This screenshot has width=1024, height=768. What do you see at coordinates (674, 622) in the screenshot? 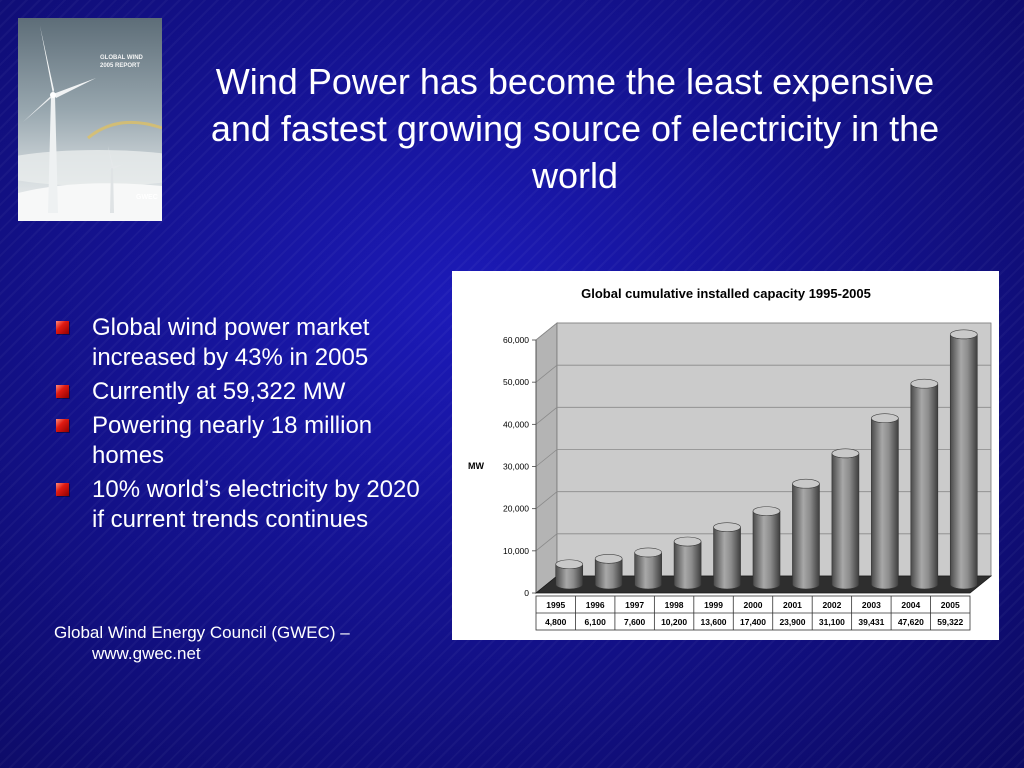
I see `data-value-label: 10,200` at bounding box center [674, 622].